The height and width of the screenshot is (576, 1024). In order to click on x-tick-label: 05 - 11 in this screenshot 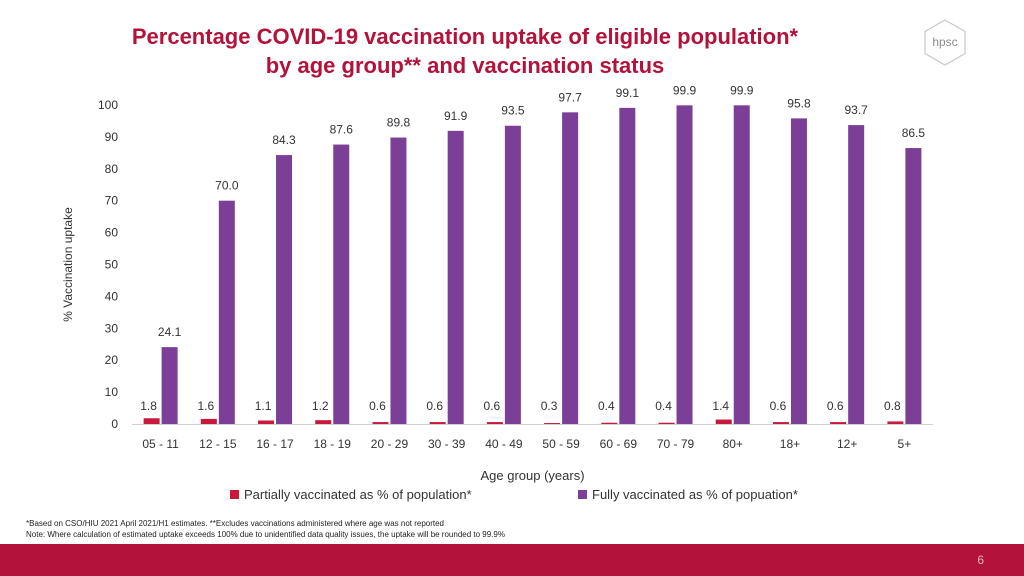, I will do `click(160, 444)`.